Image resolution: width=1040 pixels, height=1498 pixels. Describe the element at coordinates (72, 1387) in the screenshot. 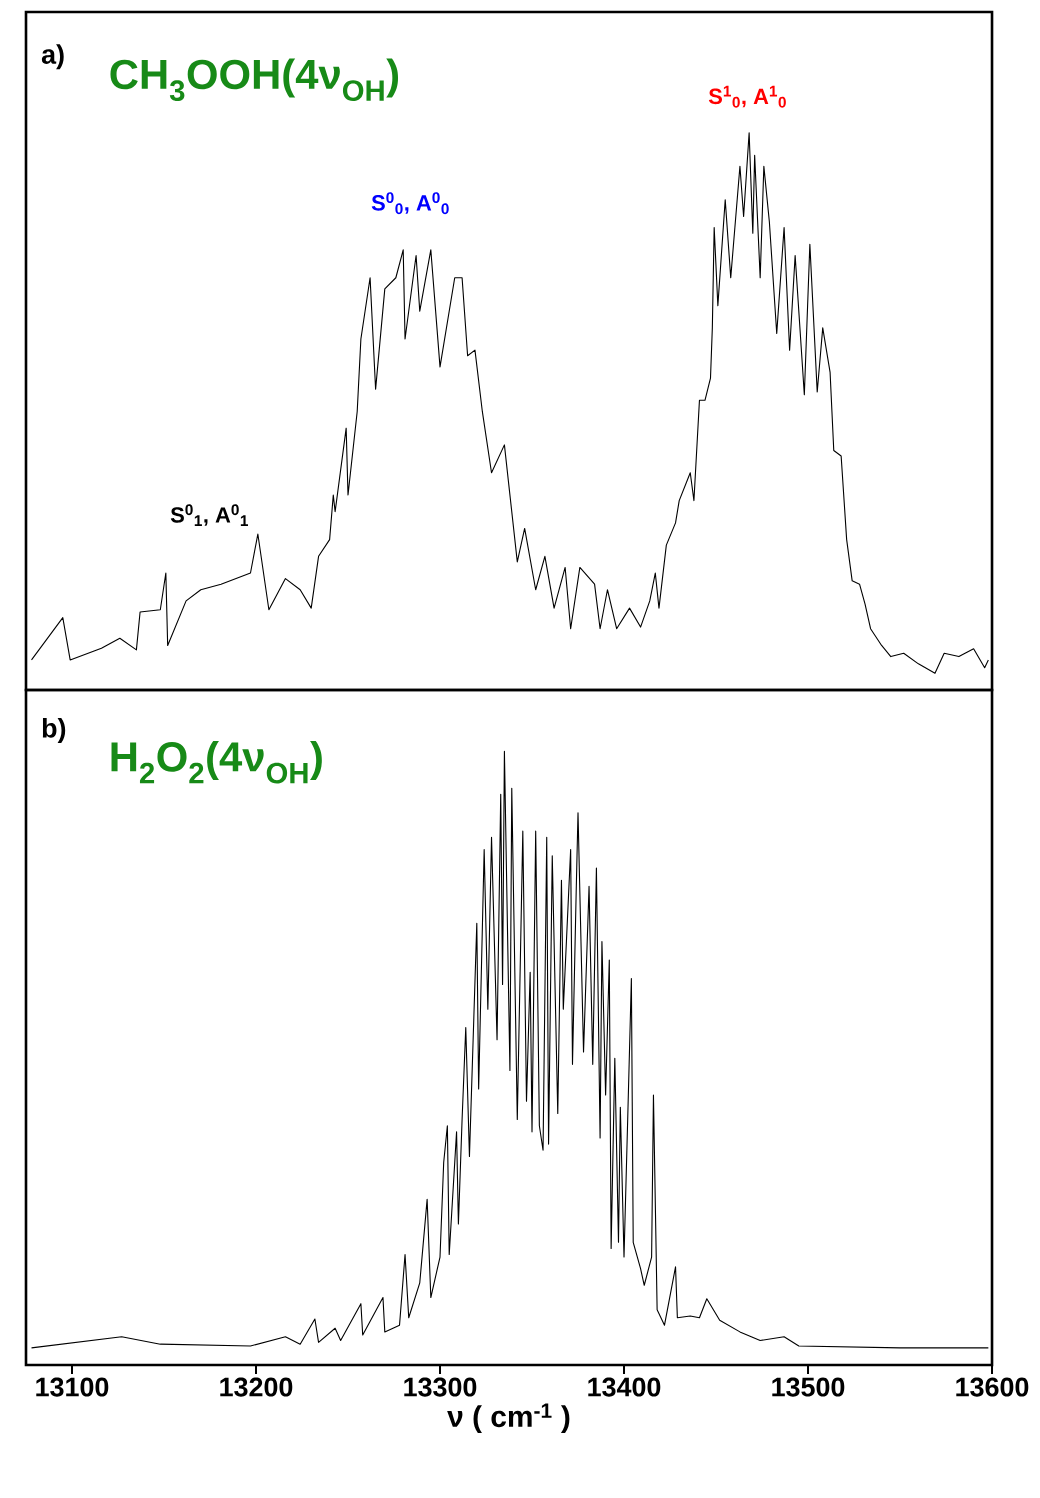

I see `x-tick-label: 13100` at that location.